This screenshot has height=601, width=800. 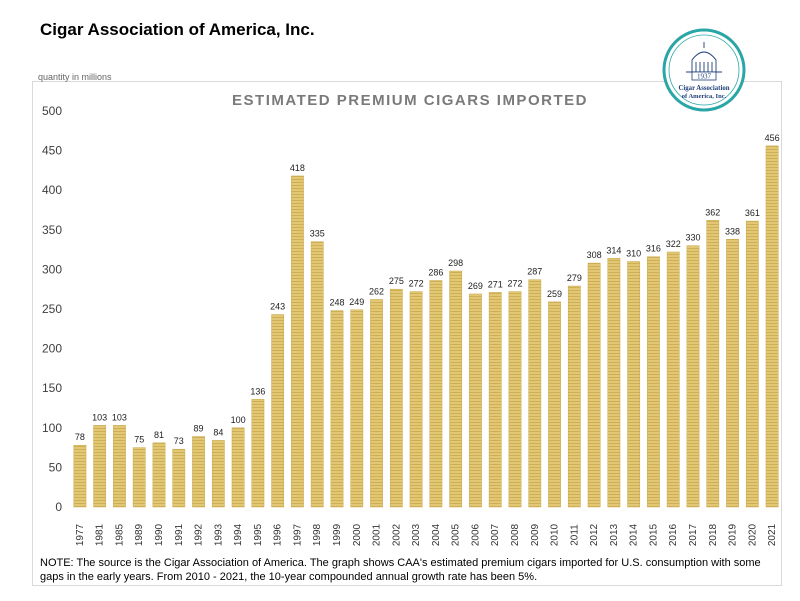 I want to click on x-tick-label: 2005, so click(x=456, y=534).